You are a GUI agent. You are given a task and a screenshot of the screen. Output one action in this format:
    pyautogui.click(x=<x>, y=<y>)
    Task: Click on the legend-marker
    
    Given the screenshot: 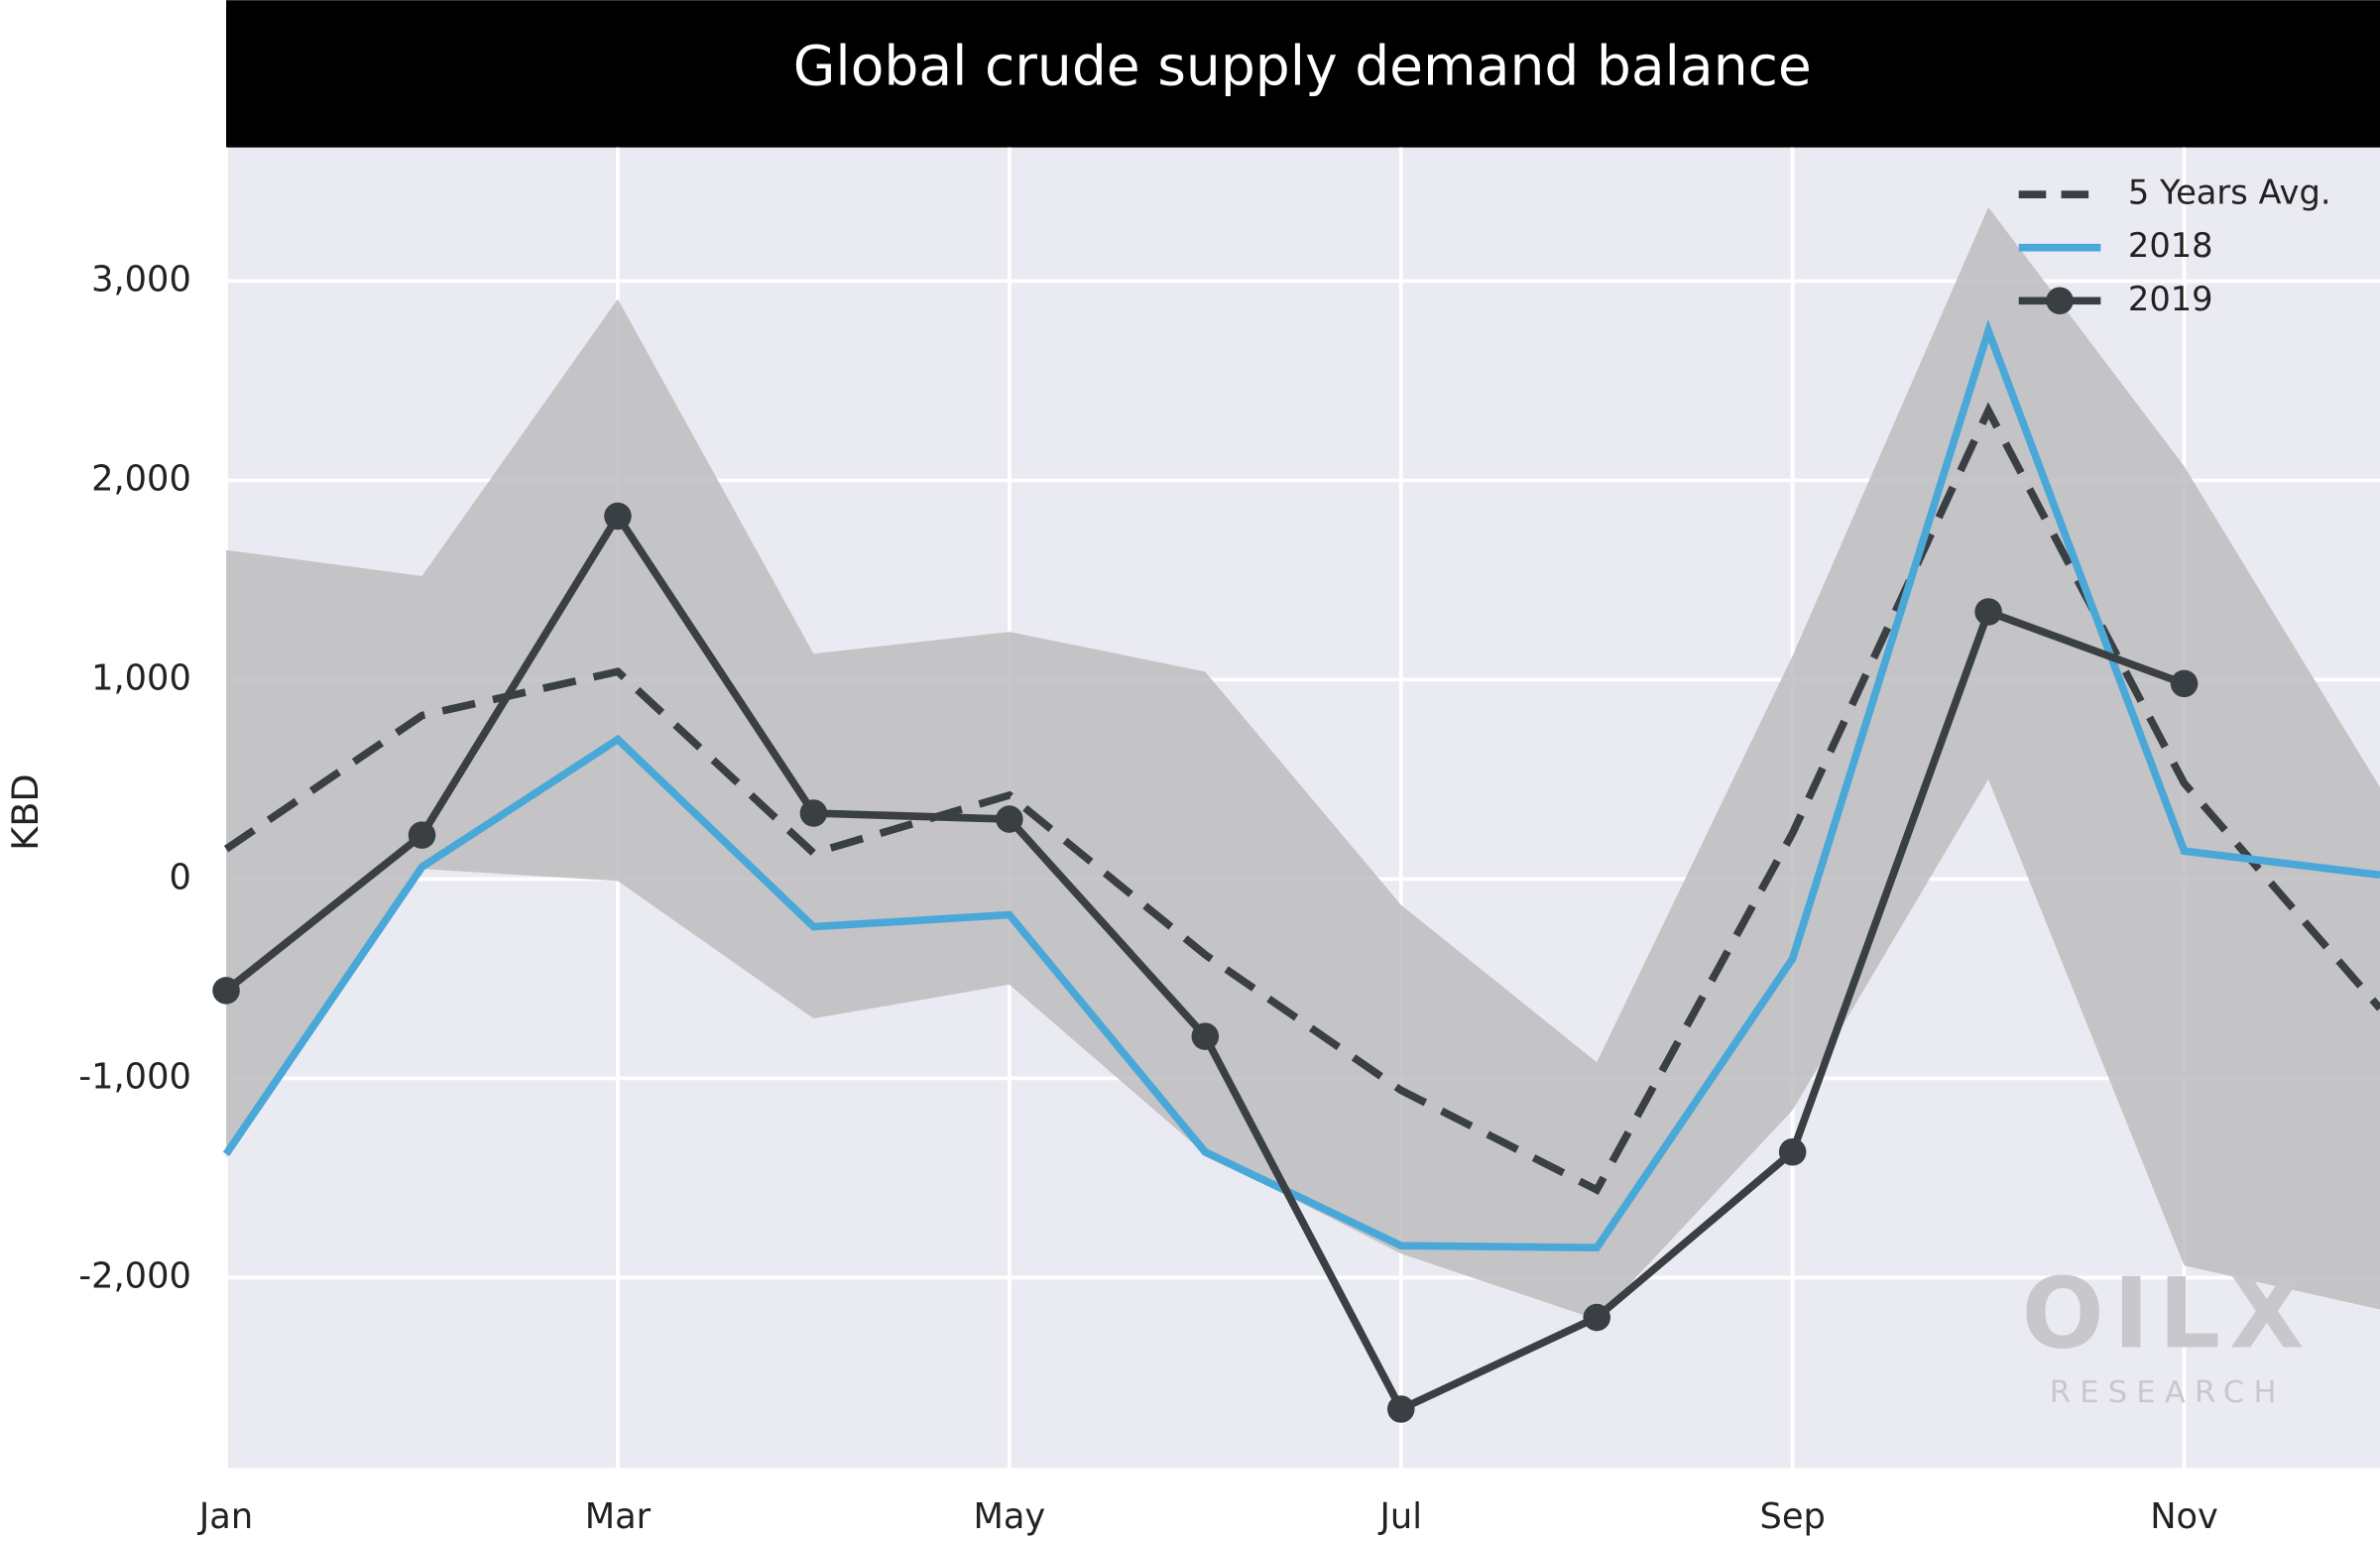 What is the action you would take?
    pyautogui.click(x=2060, y=301)
    